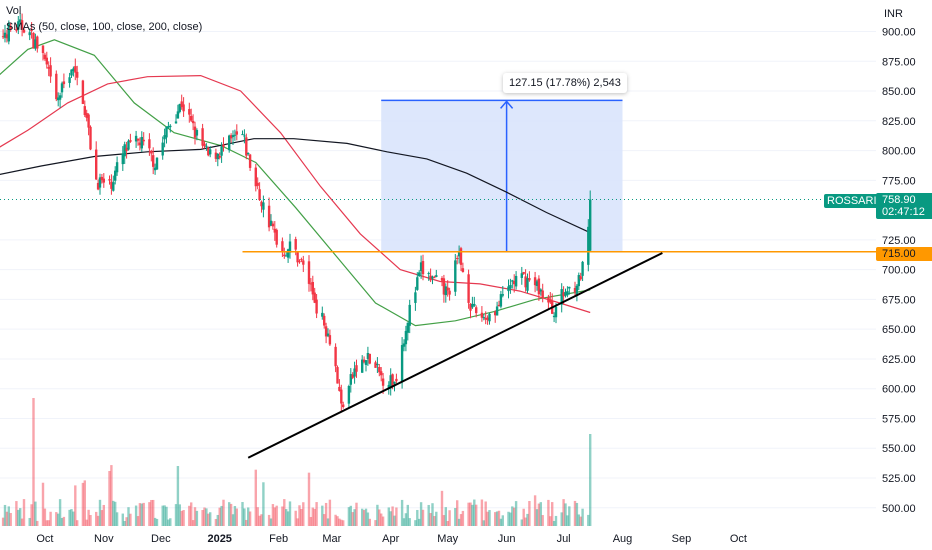 Image resolution: width=932 pixels, height=550 pixels. I want to click on measure-label: 127.15 (17.78%) 2,543, so click(565, 83).